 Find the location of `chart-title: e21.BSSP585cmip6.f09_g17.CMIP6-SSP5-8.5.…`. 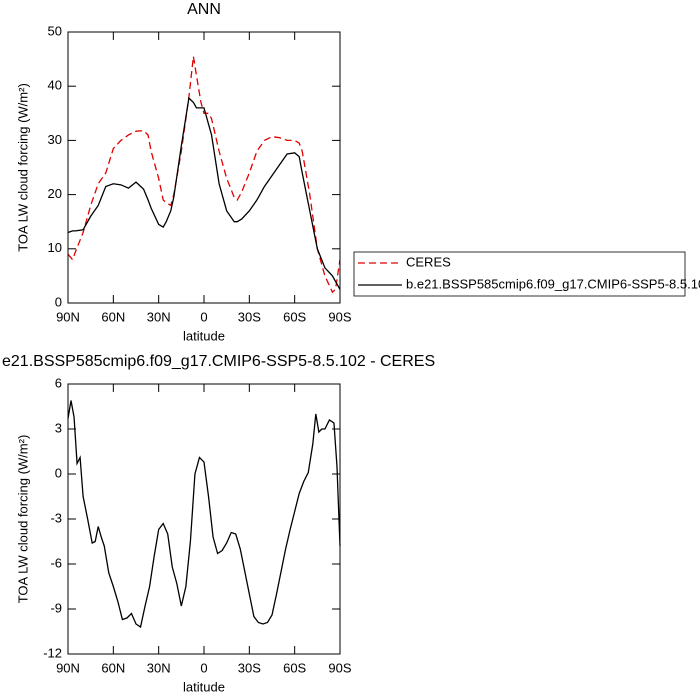

chart-title: e21.BSSP585cmip6.f09_g17.CMIP6-SSP5-8.5.… is located at coordinates (218, 361).